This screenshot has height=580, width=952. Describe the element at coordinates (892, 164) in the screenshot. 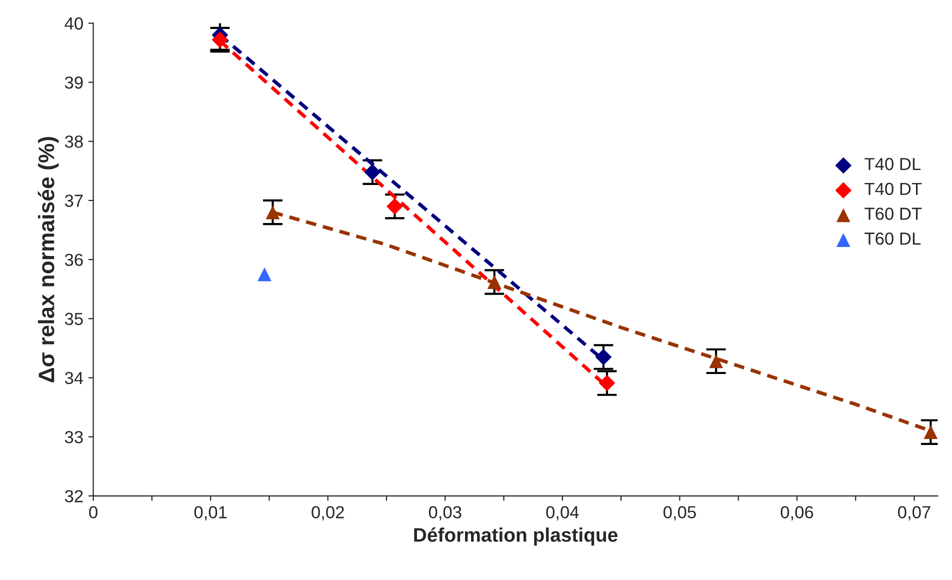

I see `legend-label: T40 DL` at that location.